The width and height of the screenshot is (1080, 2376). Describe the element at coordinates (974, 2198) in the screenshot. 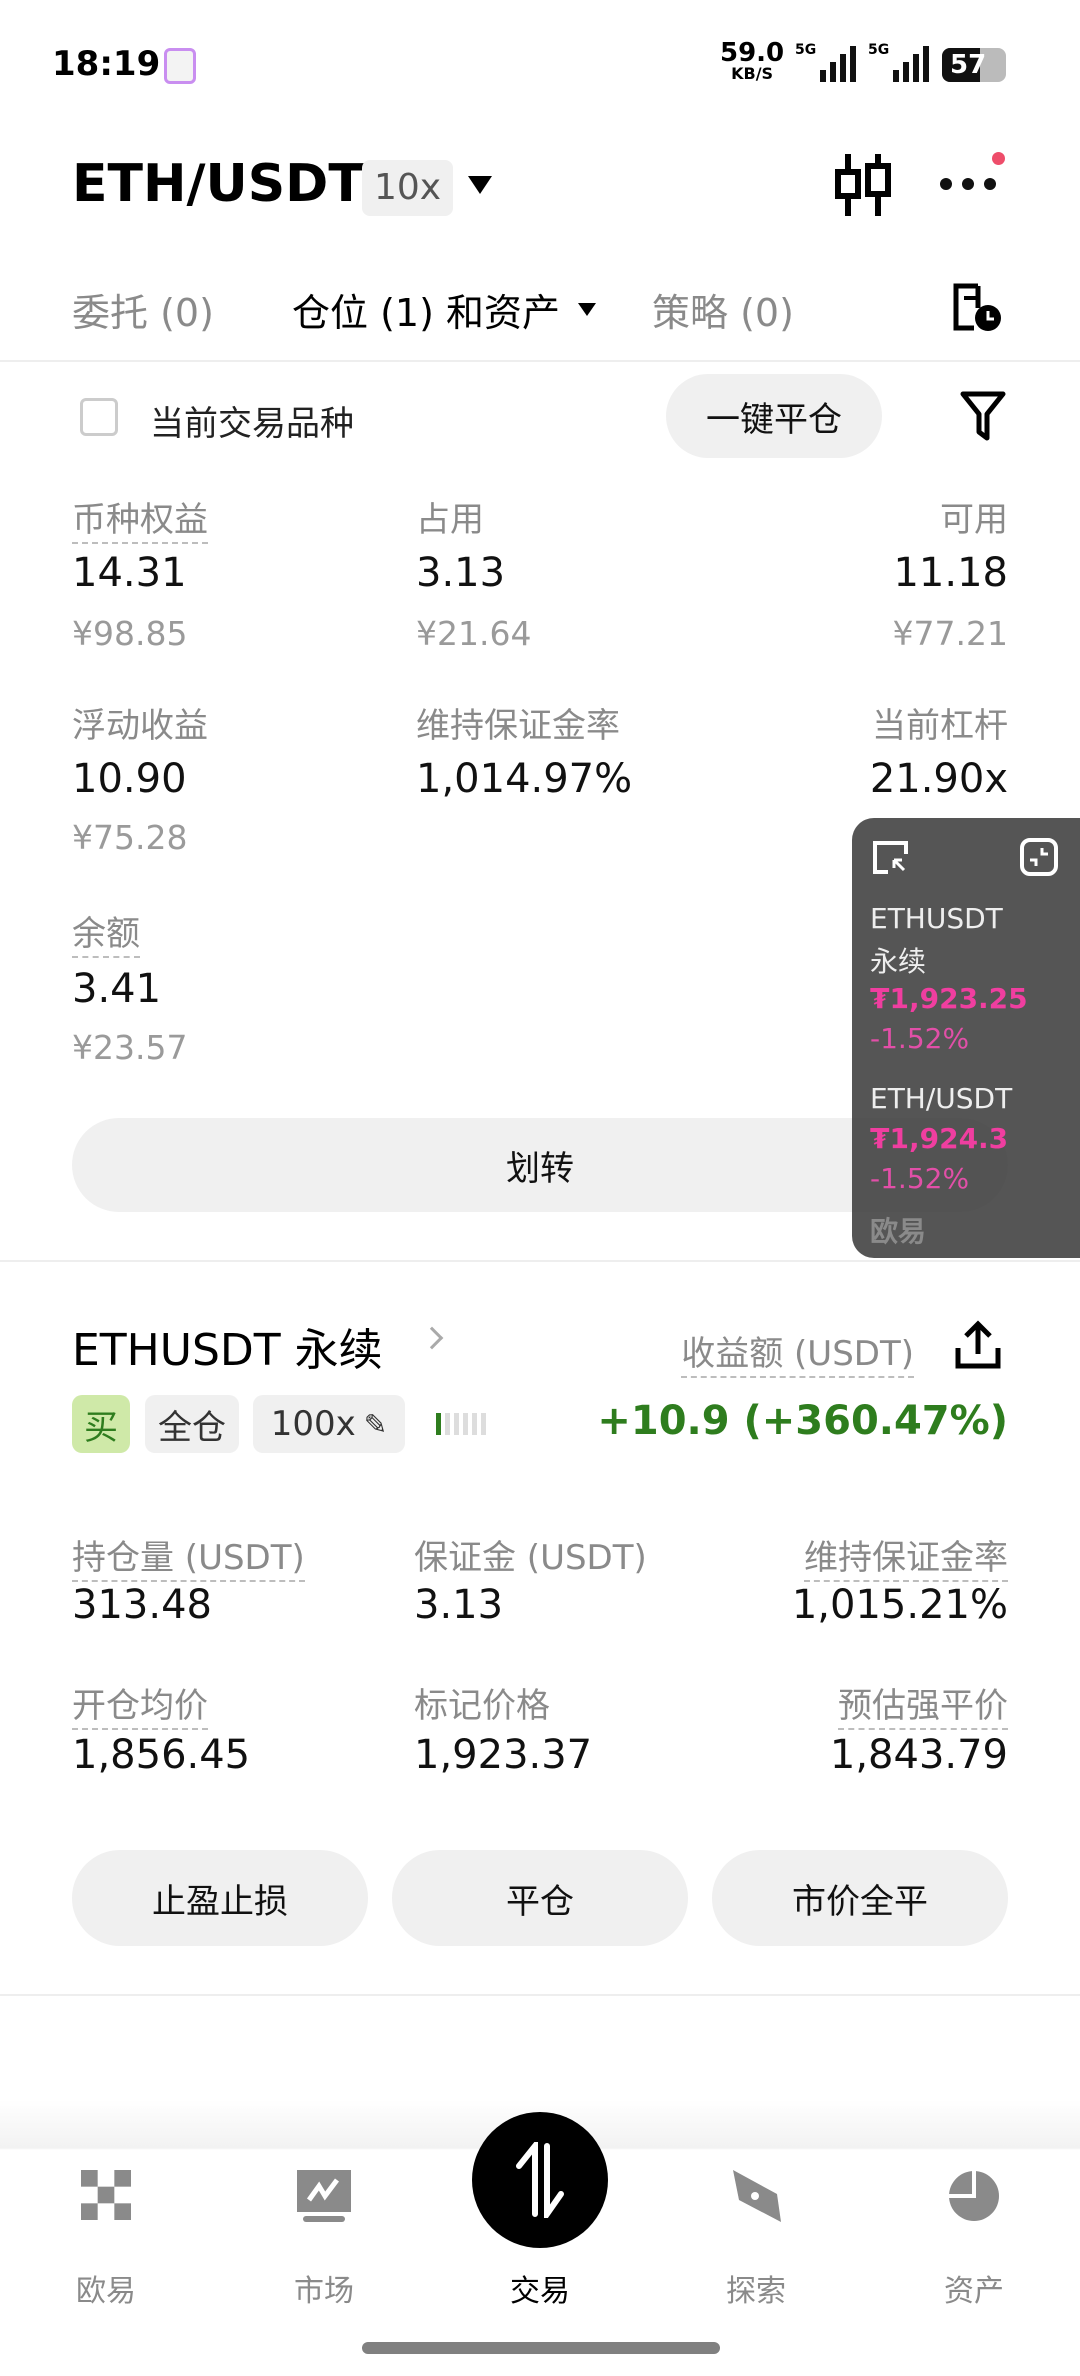

I see `nav-assets` at that location.